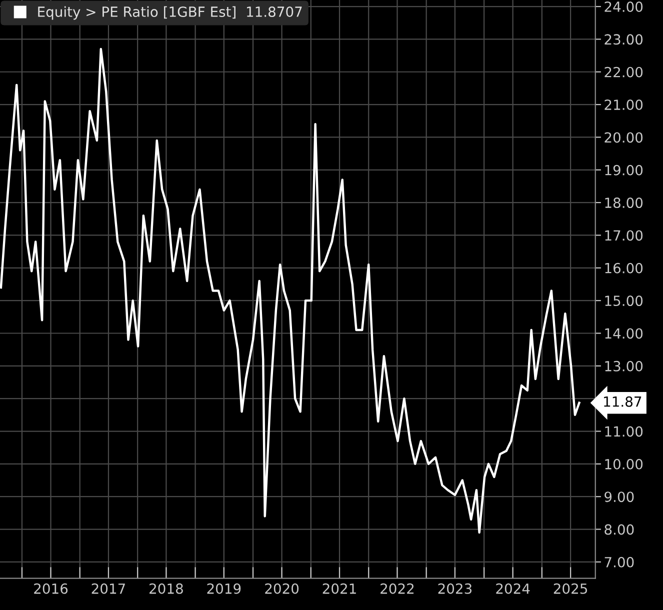 The width and height of the screenshot is (663, 610). I want to click on y-tick-label: 18.00, so click(624, 203).